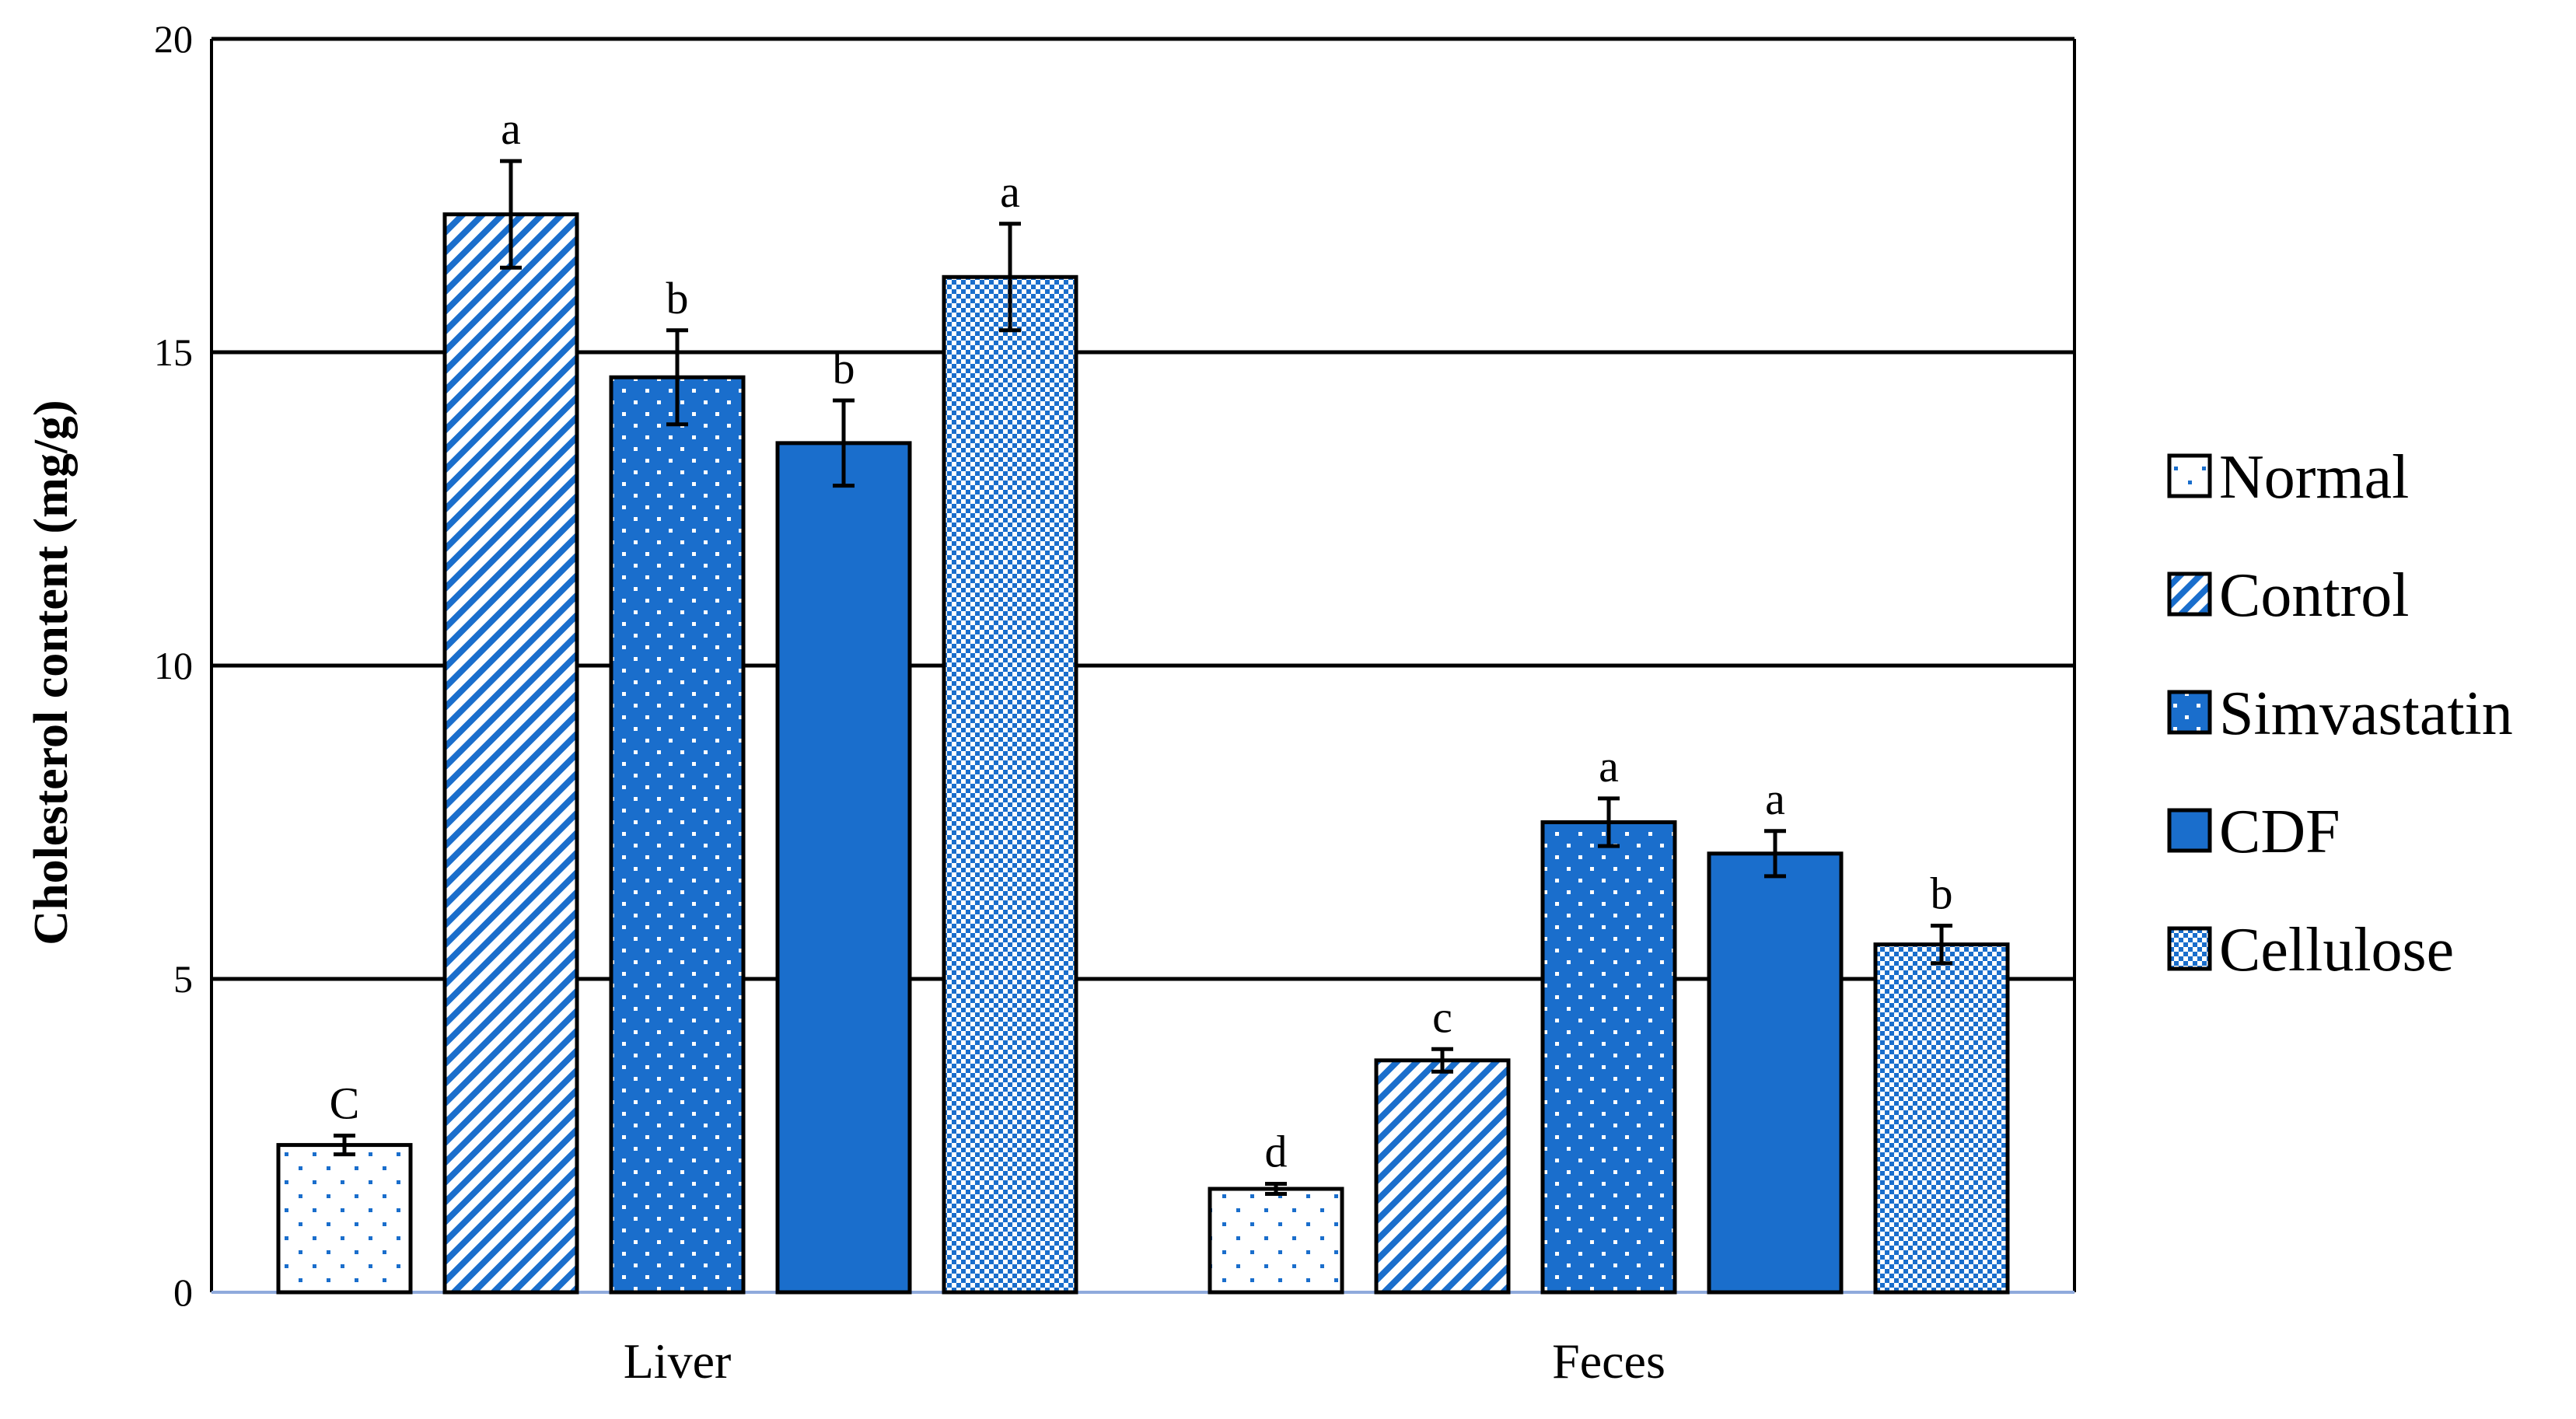 Image resolution: width=2576 pixels, height=1419 pixels. I want to click on bar-simvastatin-feces, so click(1608, 1057).